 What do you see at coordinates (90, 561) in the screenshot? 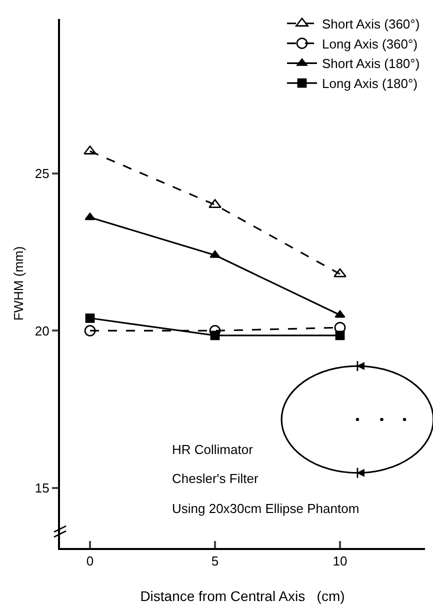
I see `x-tick-label: 0` at bounding box center [90, 561].